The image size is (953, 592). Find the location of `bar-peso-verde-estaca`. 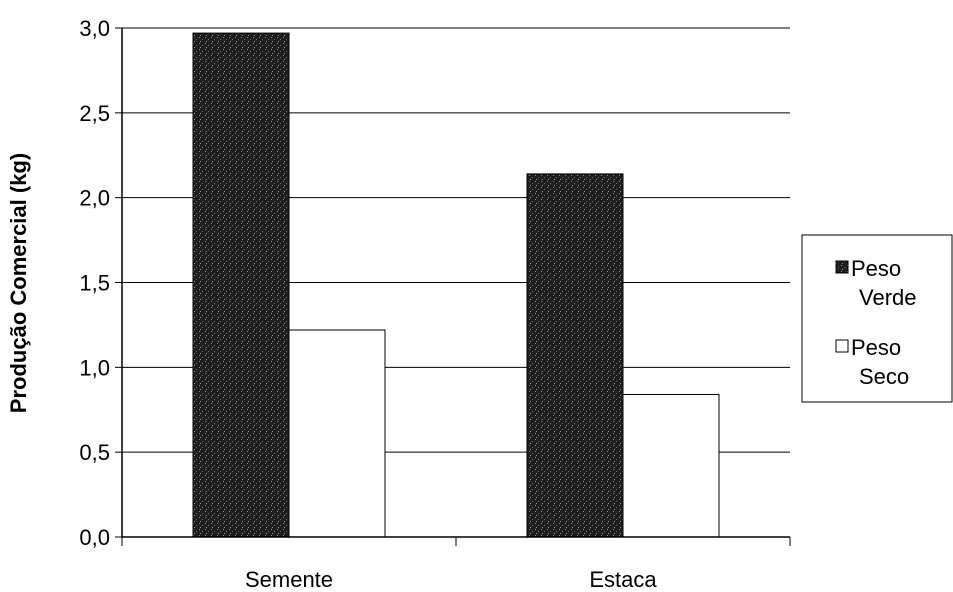

bar-peso-verde-estaca is located at coordinates (575, 355).